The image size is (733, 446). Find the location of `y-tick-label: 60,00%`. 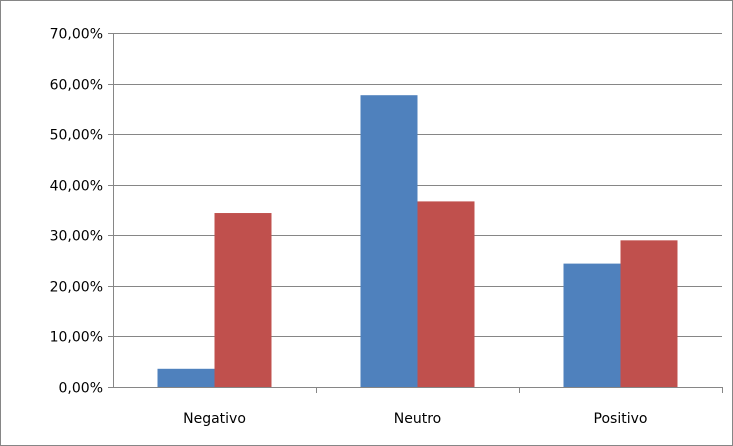

y-tick-label: 60,00% is located at coordinates (76, 86).